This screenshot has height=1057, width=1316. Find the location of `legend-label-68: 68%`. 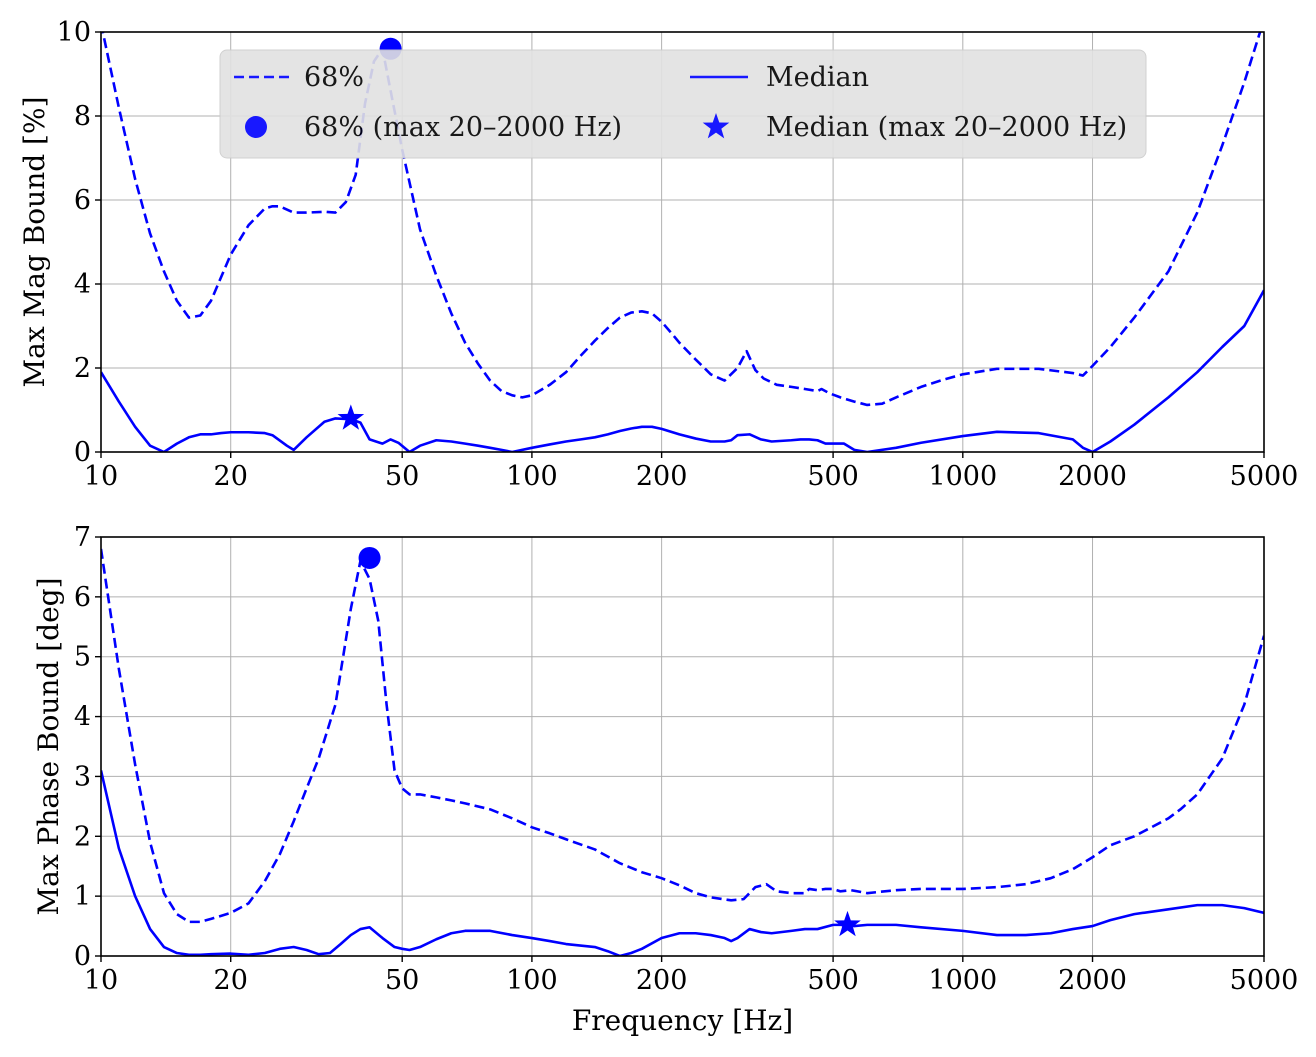

legend-label-68: 68% is located at coordinates (334, 77).